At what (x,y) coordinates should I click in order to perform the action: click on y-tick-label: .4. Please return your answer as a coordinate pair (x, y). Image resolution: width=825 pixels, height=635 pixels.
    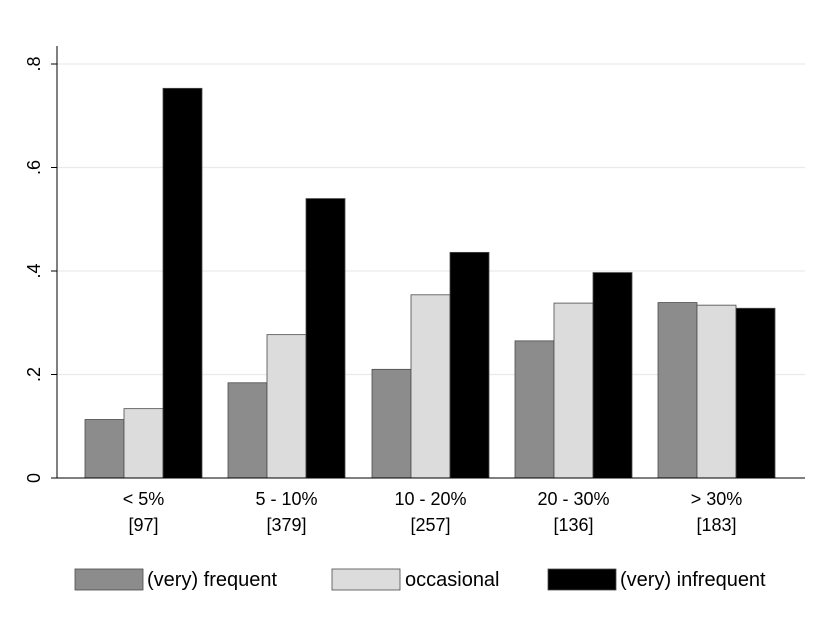
    Looking at the image, I should click on (34, 270).